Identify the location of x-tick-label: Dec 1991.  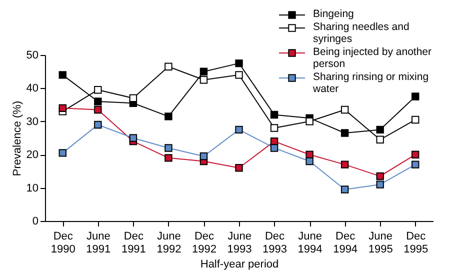
(133, 243).